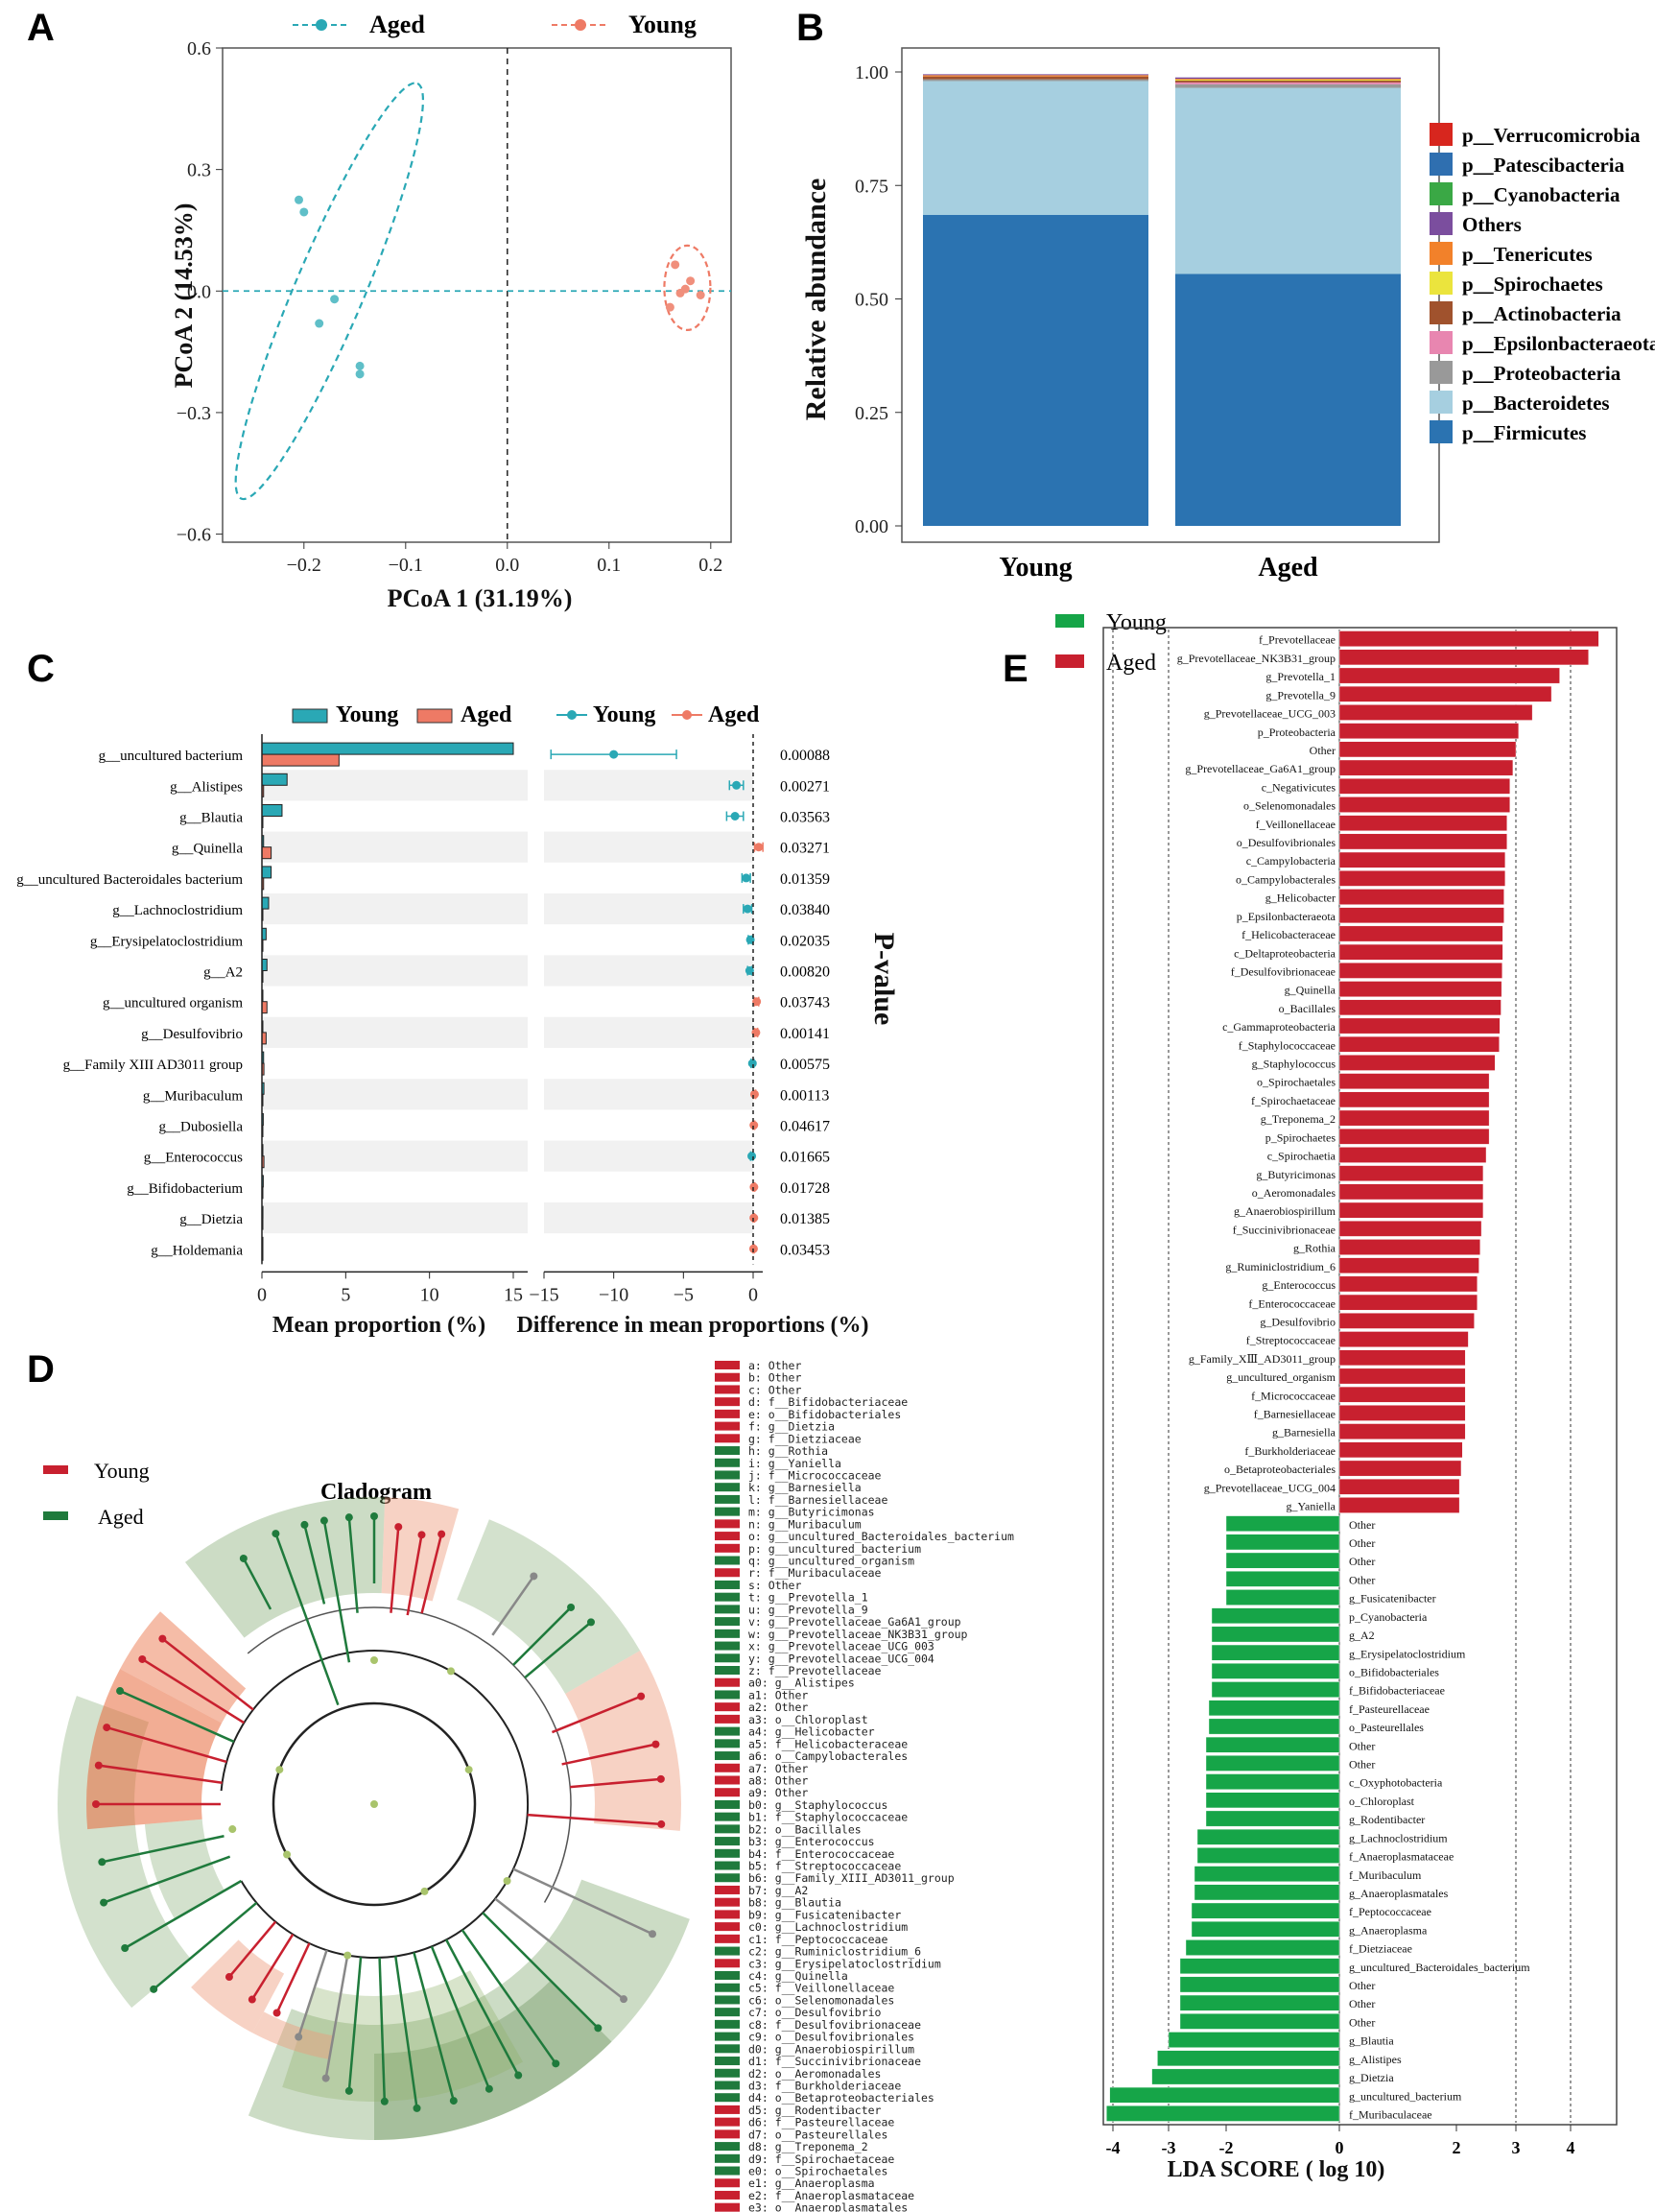 Image resolution: width=1655 pixels, height=2212 pixels. What do you see at coordinates (572, 715) in the screenshot?
I see `legend-marker-young` at bounding box center [572, 715].